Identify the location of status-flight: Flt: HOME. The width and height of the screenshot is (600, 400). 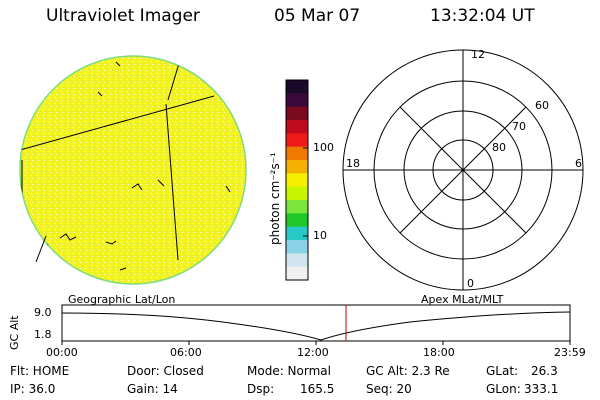
(40, 371).